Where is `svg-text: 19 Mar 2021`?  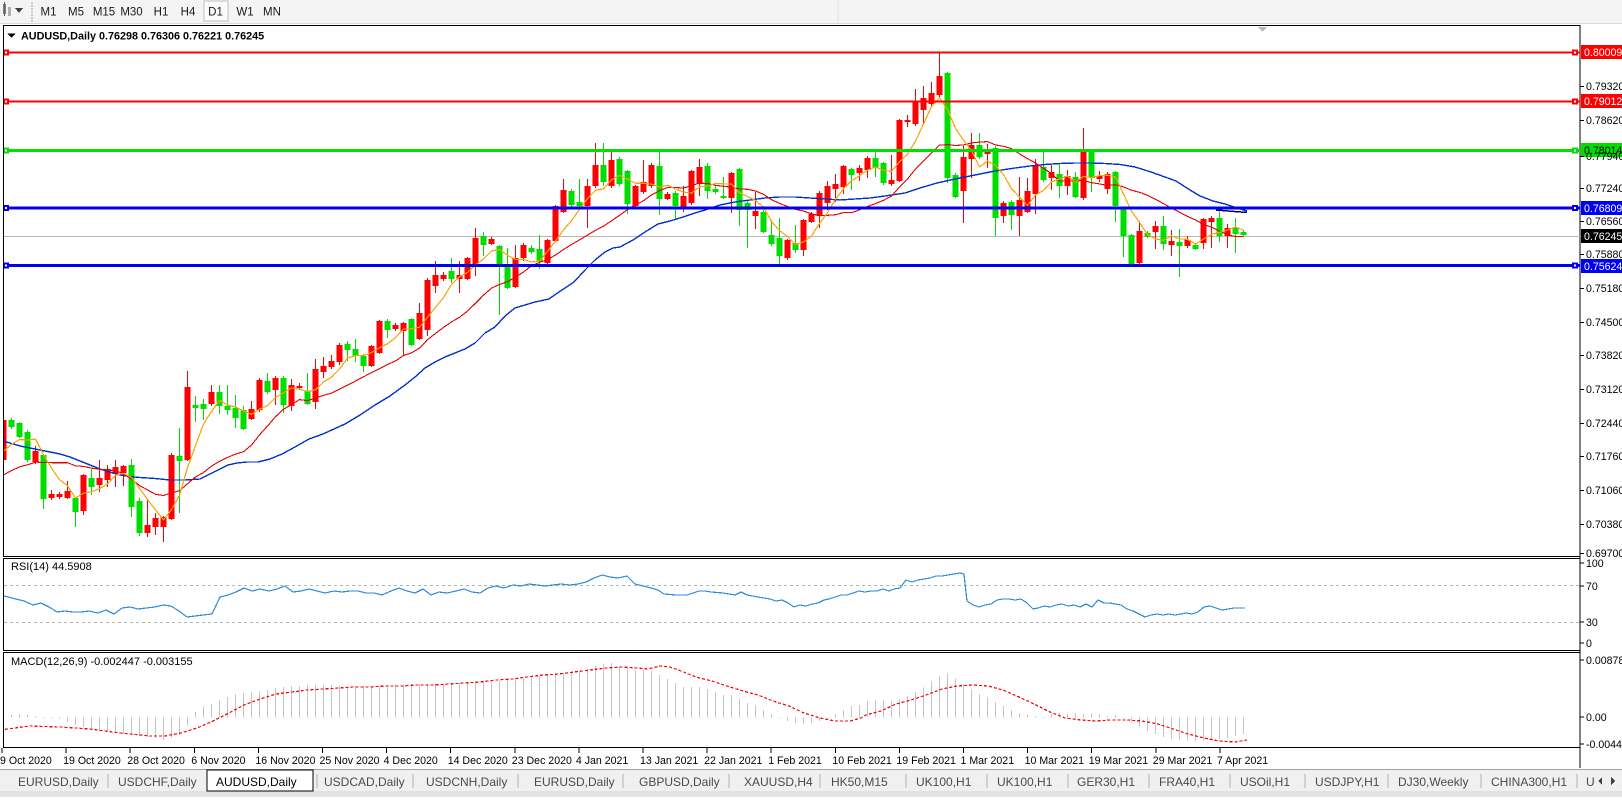 svg-text: 19 Mar 2021 is located at coordinates (1119, 761).